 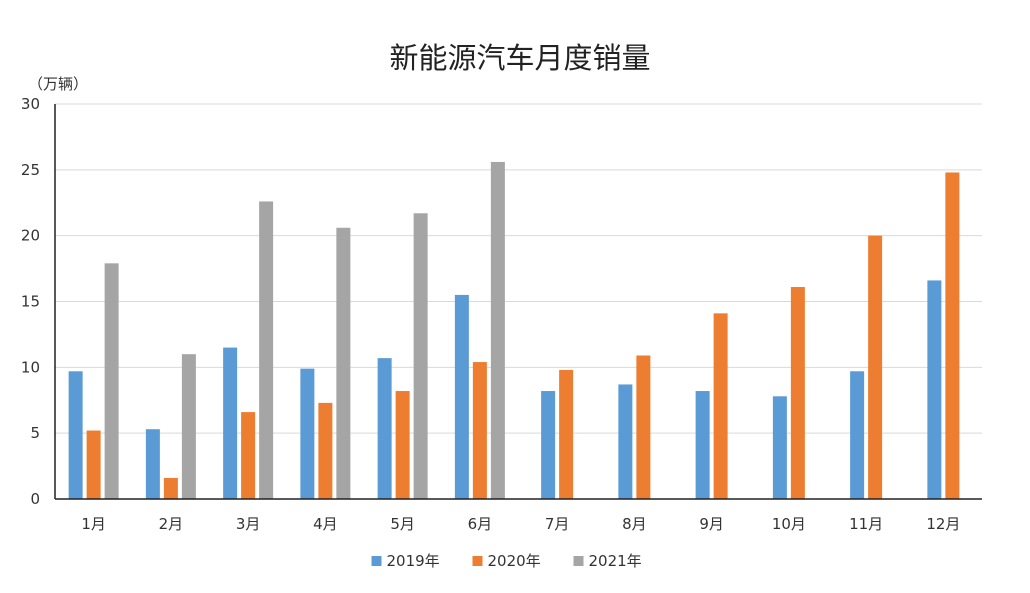 What do you see at coordinates (702, 445) in the screenshot?
I see `bar-2019年-9月` at bounding box center [702, 445].